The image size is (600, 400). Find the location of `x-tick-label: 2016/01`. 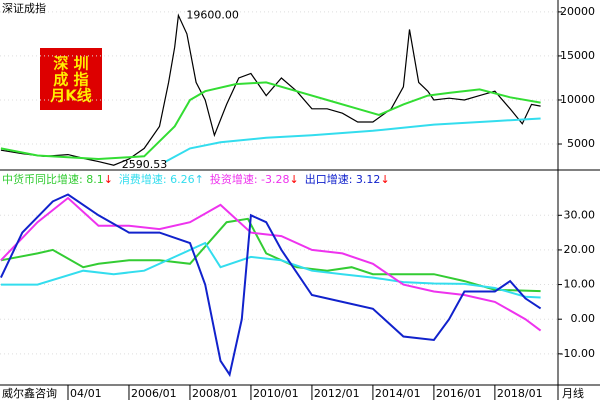

x-tick-label: 2016/01 is located at coordinates (459, 393).